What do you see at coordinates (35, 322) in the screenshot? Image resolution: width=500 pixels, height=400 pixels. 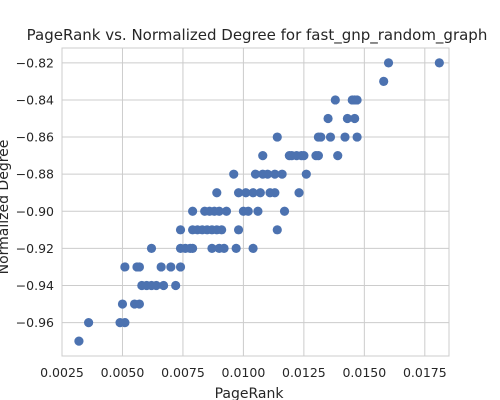 I see `y-tick-label: −0.96` at bounding box center [35, 322].